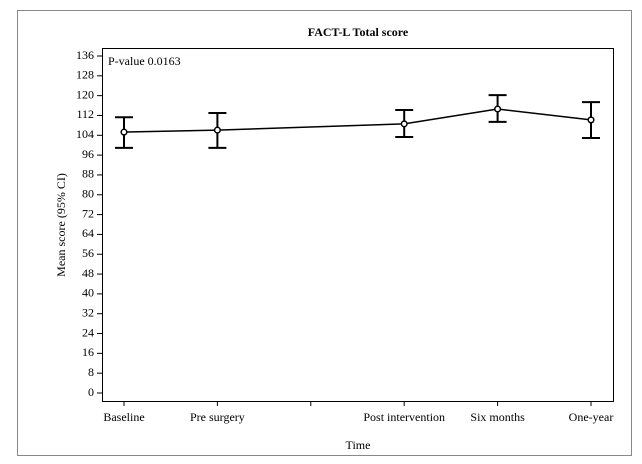 This screenshot has width=642, height=464. What do you see at coordinates (85, 75) in the screenshot?
I see `y-tick-label: 128` at bounding box center [85, 75].